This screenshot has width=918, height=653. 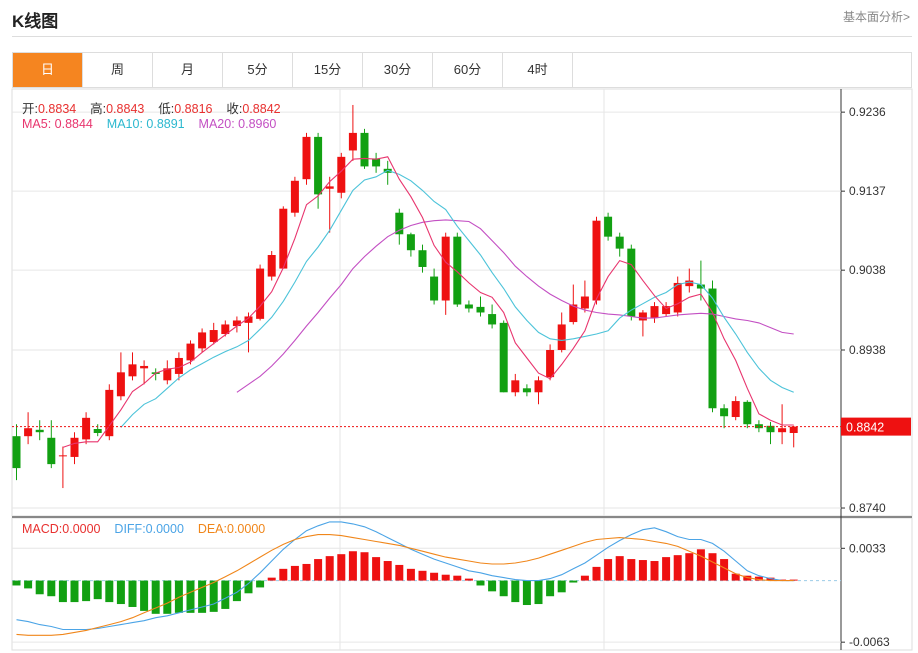 What do you see at coordinates (165, 124) in the screenshot?
I see `ma10-value: 0.8891` at bounding box center [165, 124].